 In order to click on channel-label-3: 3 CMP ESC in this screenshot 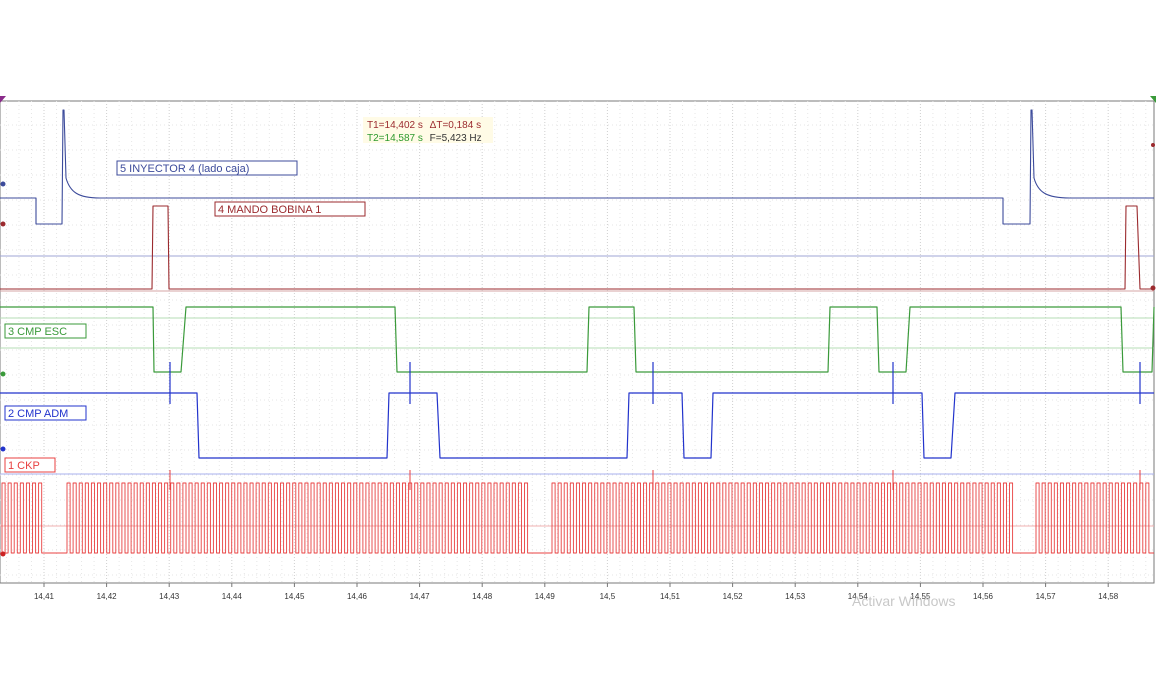, I will do `click(45, 331)`.